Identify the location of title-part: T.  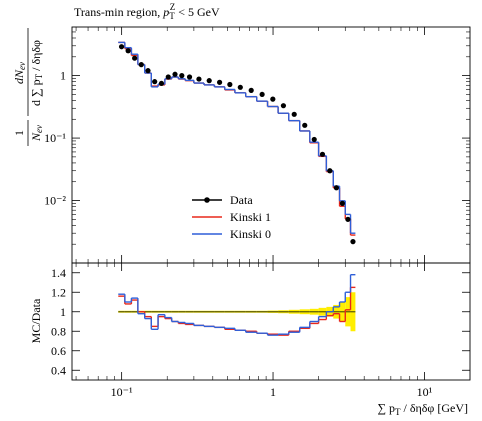
(172, 16).